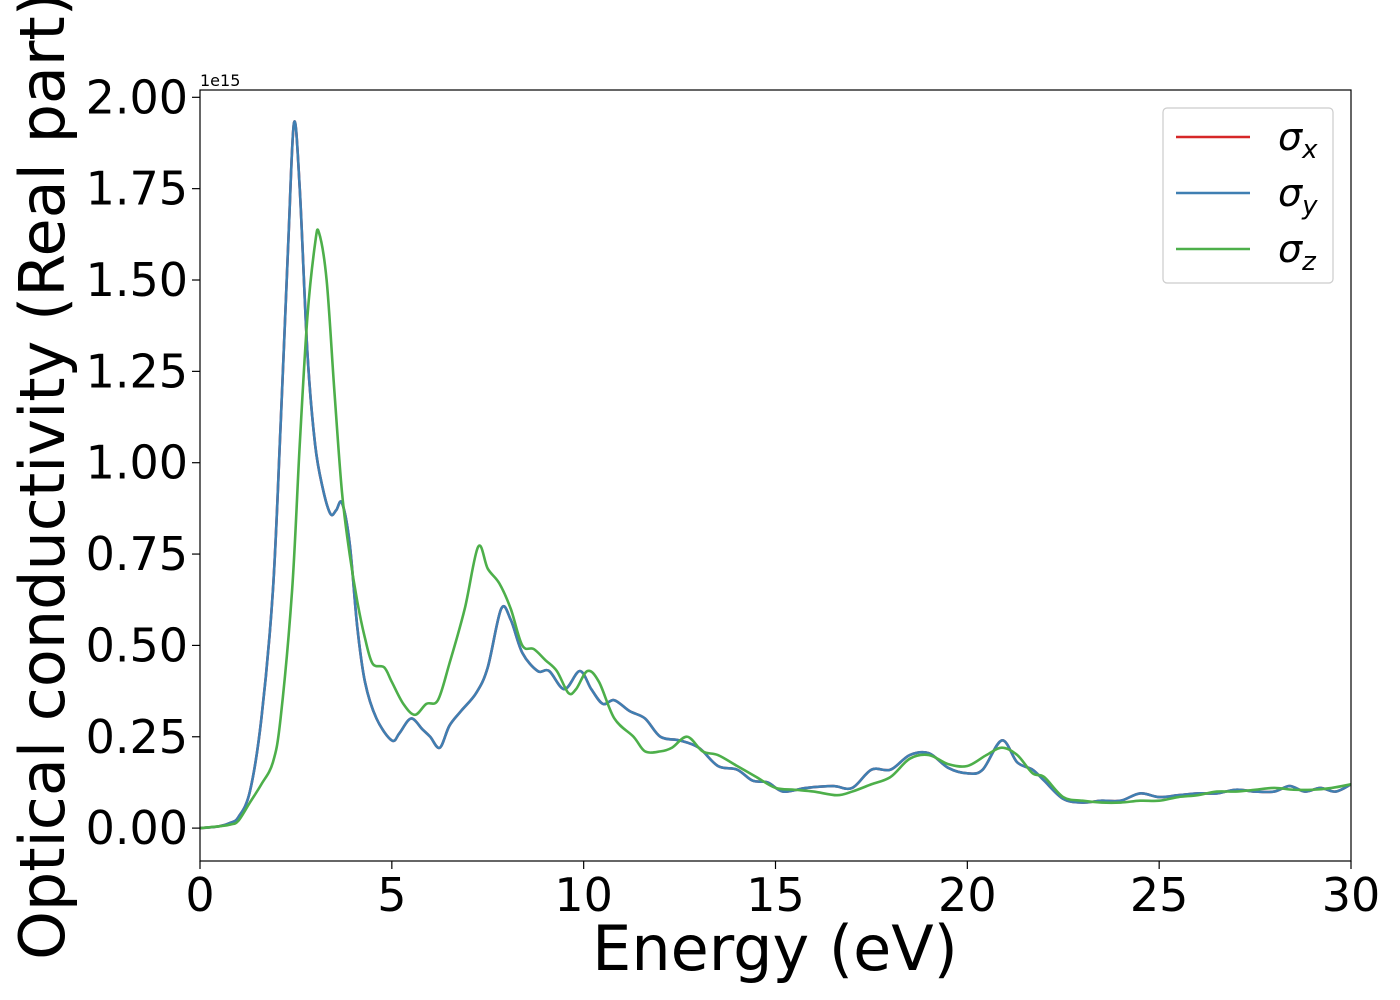 This screenshot has height=1000, width=1400. What do you see at coordinates (137, 737) in the screenshot?
I see `y-tick-label: 0.25` at bounding box center [137, 737].